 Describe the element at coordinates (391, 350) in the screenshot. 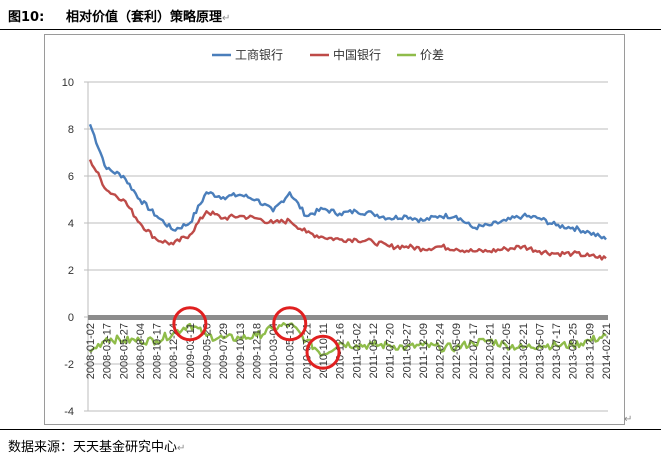

I see `x-tick-label: 2011-07-20` at that location.